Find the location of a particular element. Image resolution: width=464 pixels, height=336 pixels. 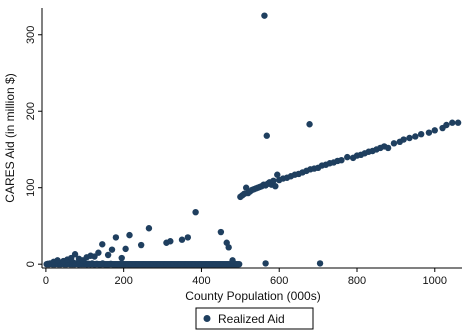

y-tick-label: 0 is located at coordinates (31, 264).